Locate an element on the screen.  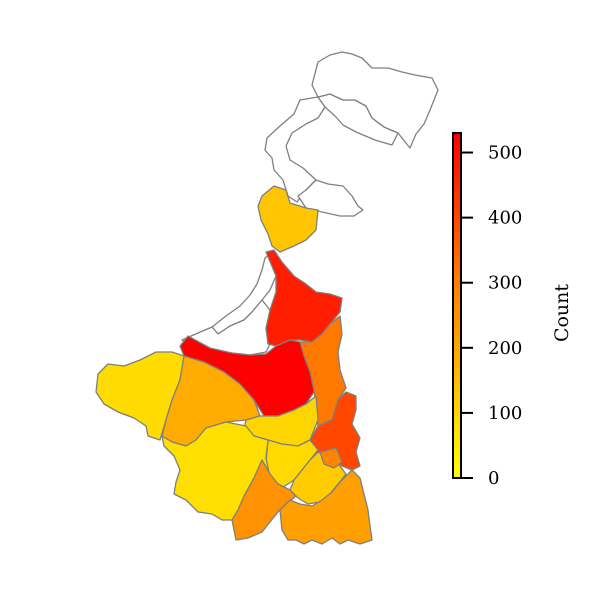
colorbar: 0 100 200 300 400 500 Count is located at coordinates (512, 310).